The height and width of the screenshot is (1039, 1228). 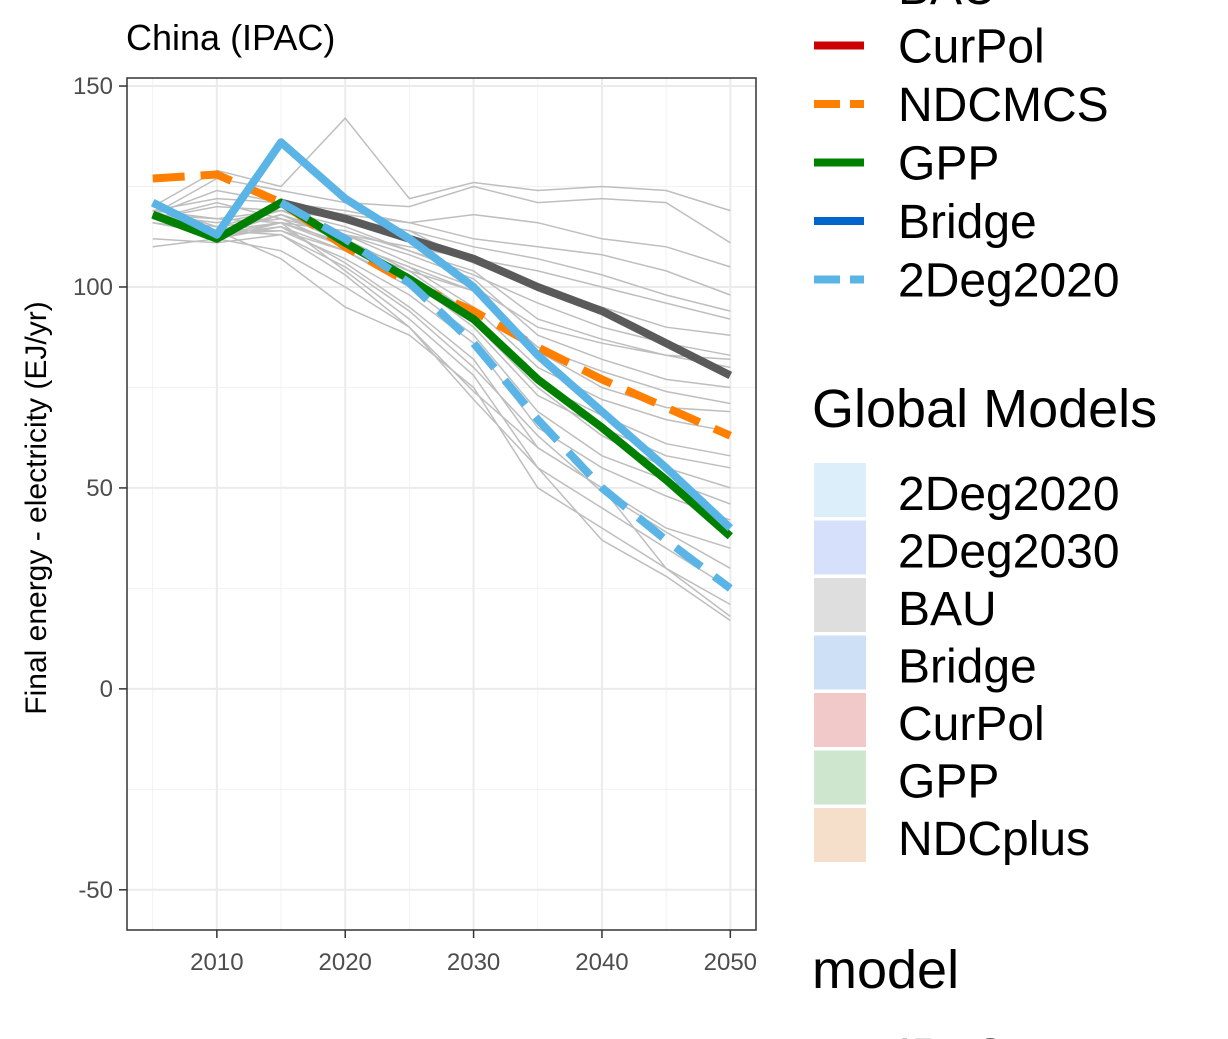 I want to click on x-tick-label: 2010, so click(x=216, y=962).